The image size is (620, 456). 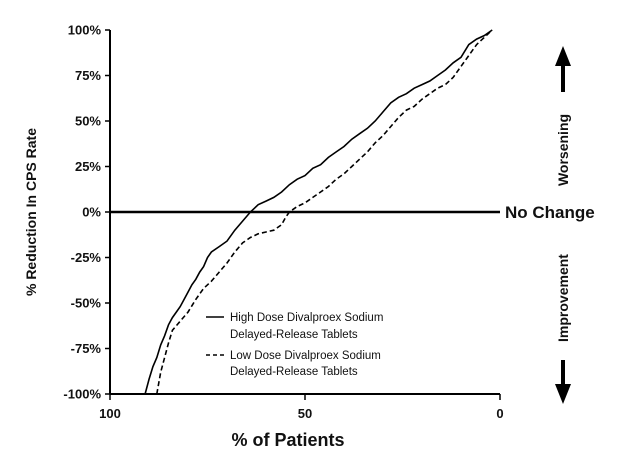 What do you see at coordinates (110, 413) in the screenshot?
I see `x-tick-label: 100` at bounding box center [110, 413].